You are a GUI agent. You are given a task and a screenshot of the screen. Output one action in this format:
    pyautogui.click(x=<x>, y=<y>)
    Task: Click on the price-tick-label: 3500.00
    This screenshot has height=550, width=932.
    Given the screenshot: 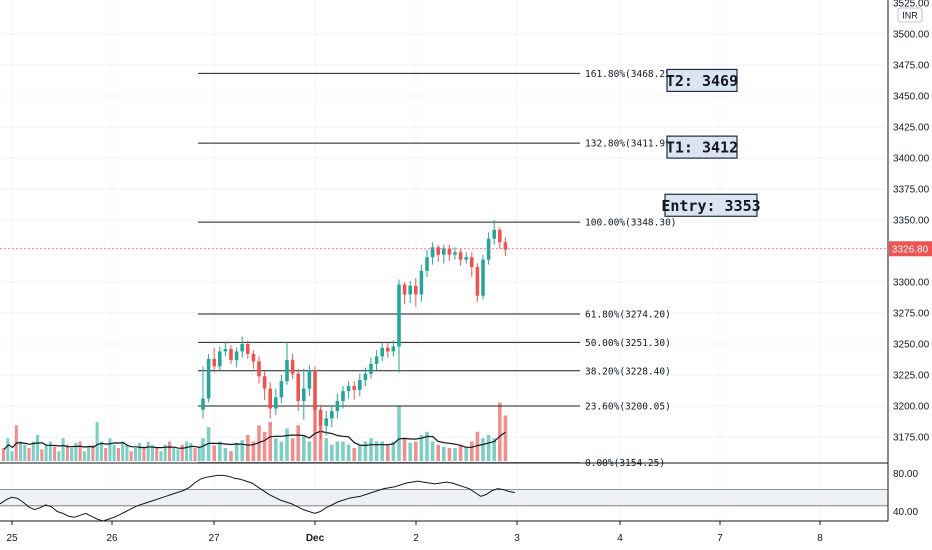 What is the action you would take?
    pyautogui.click(x=911, y=35)
    